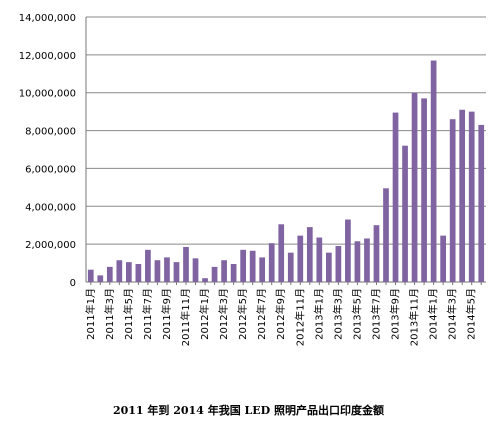 The image size is (497, 424). Describe the element at coordinates (47, 18) in the screenshot. I see `y-tick-label: 14,000,000` at that location.